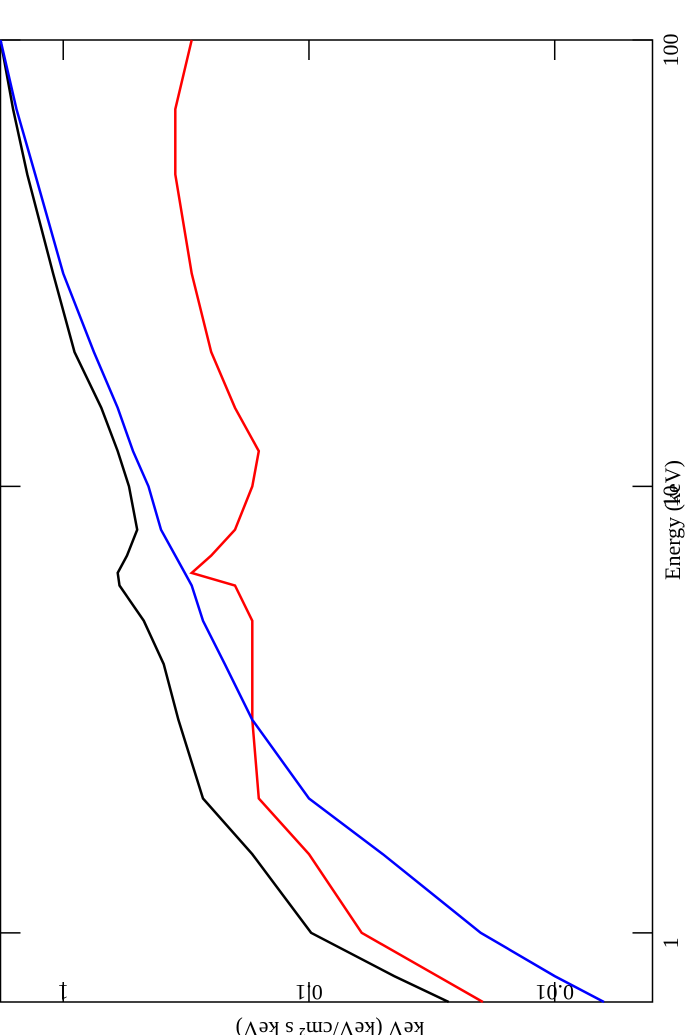  Describe the element at coordinates (670, 942) in the screenshot. I see `x-tick-label: 1` at that location.